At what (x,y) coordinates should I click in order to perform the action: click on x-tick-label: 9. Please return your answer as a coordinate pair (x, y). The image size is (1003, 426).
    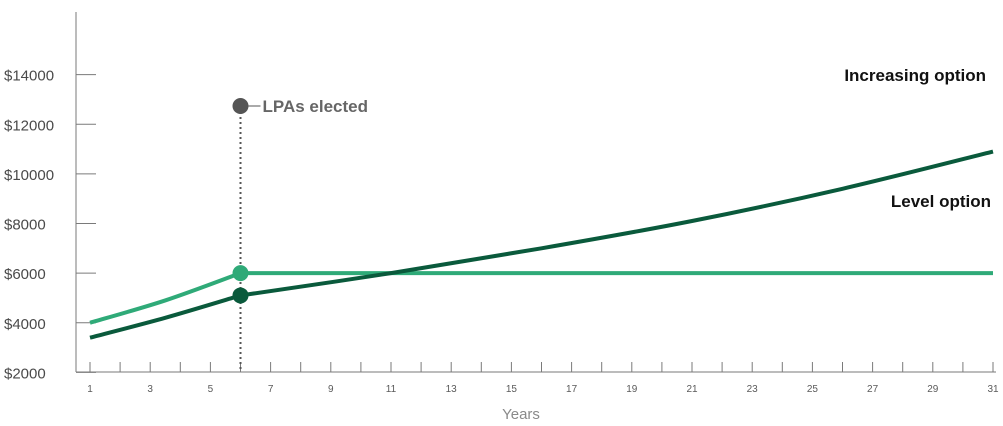
    Looking at the image, I should click on (331, 389).